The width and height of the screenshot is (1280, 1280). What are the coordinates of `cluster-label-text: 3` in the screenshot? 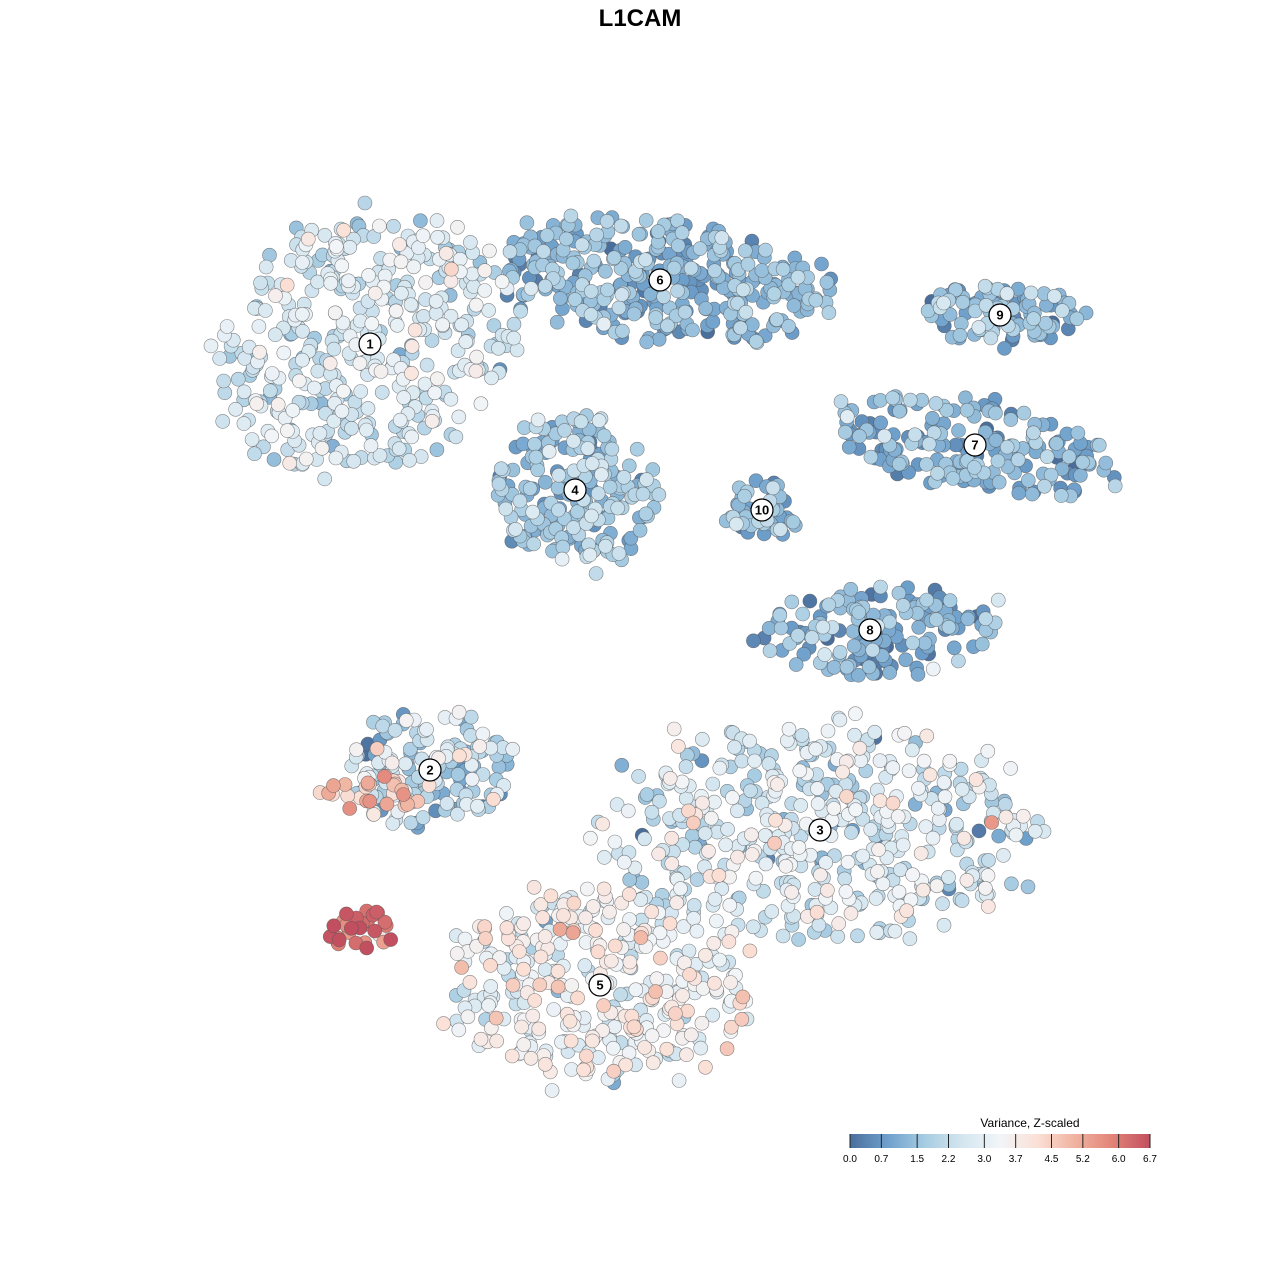 It's located at (819, 830).